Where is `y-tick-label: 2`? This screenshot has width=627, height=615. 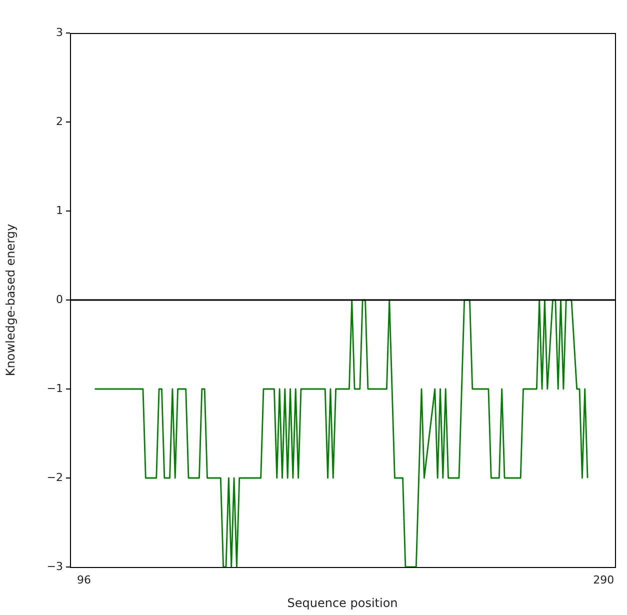 y-tick-label: 2 is located at coordinates (59, 121).